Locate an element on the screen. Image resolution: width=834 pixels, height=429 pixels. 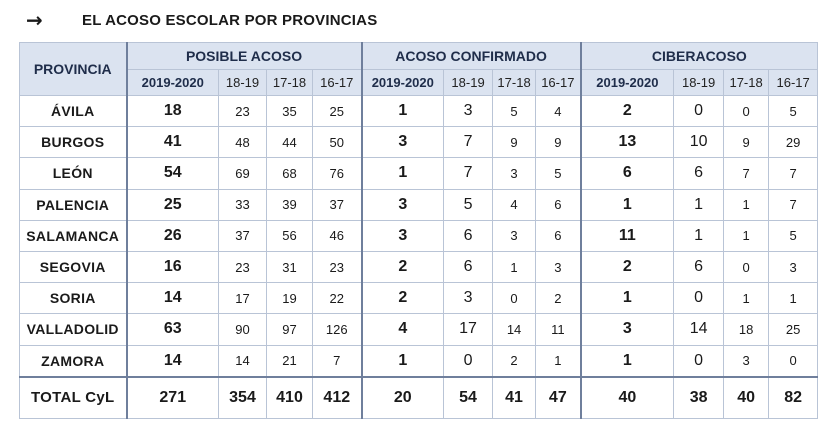
table-cell: 20 is located at coordinates (402, 397).